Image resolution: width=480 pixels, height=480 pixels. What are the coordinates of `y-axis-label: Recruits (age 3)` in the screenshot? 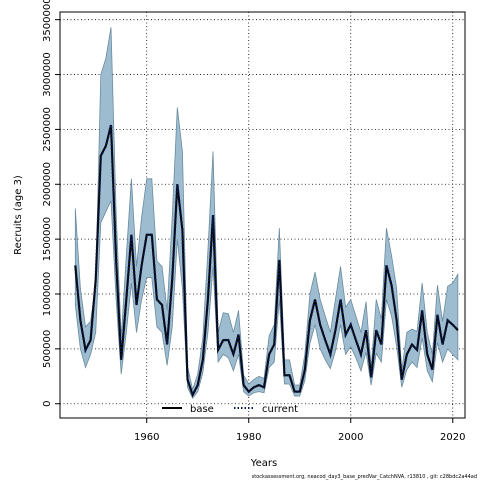 It's located at (18, 215).